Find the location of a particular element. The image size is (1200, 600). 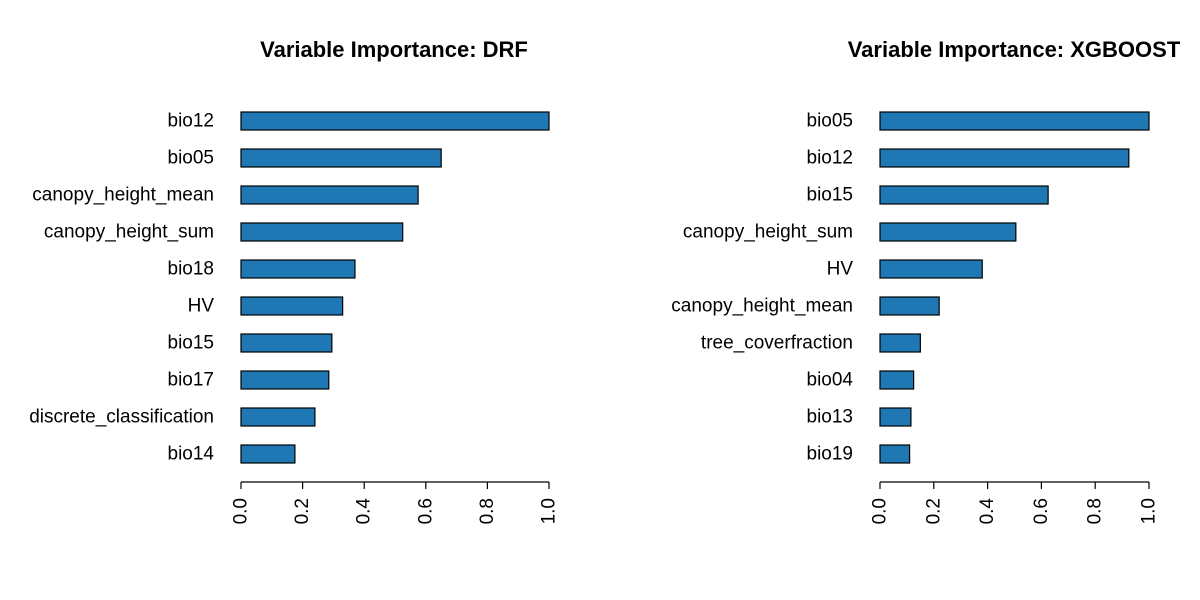

category-label: bio04 is located at coordinates (830, 380).